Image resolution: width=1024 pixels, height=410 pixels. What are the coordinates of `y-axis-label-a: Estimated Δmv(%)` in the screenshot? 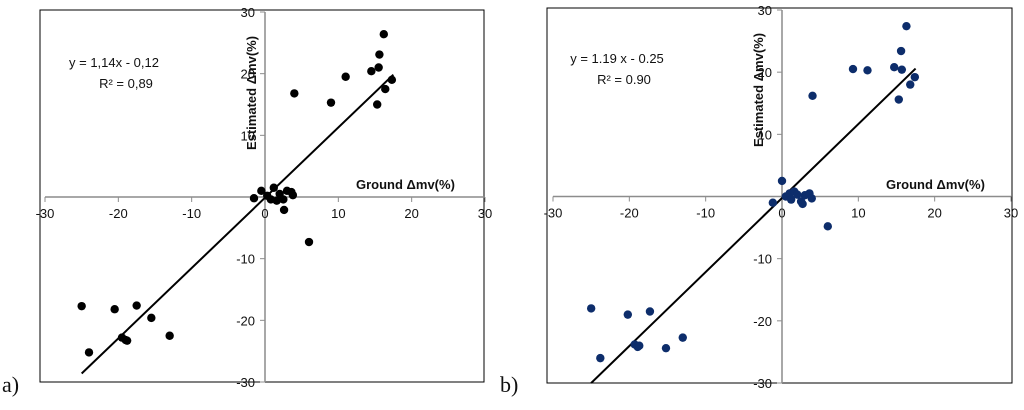 It's located at (251, 93).